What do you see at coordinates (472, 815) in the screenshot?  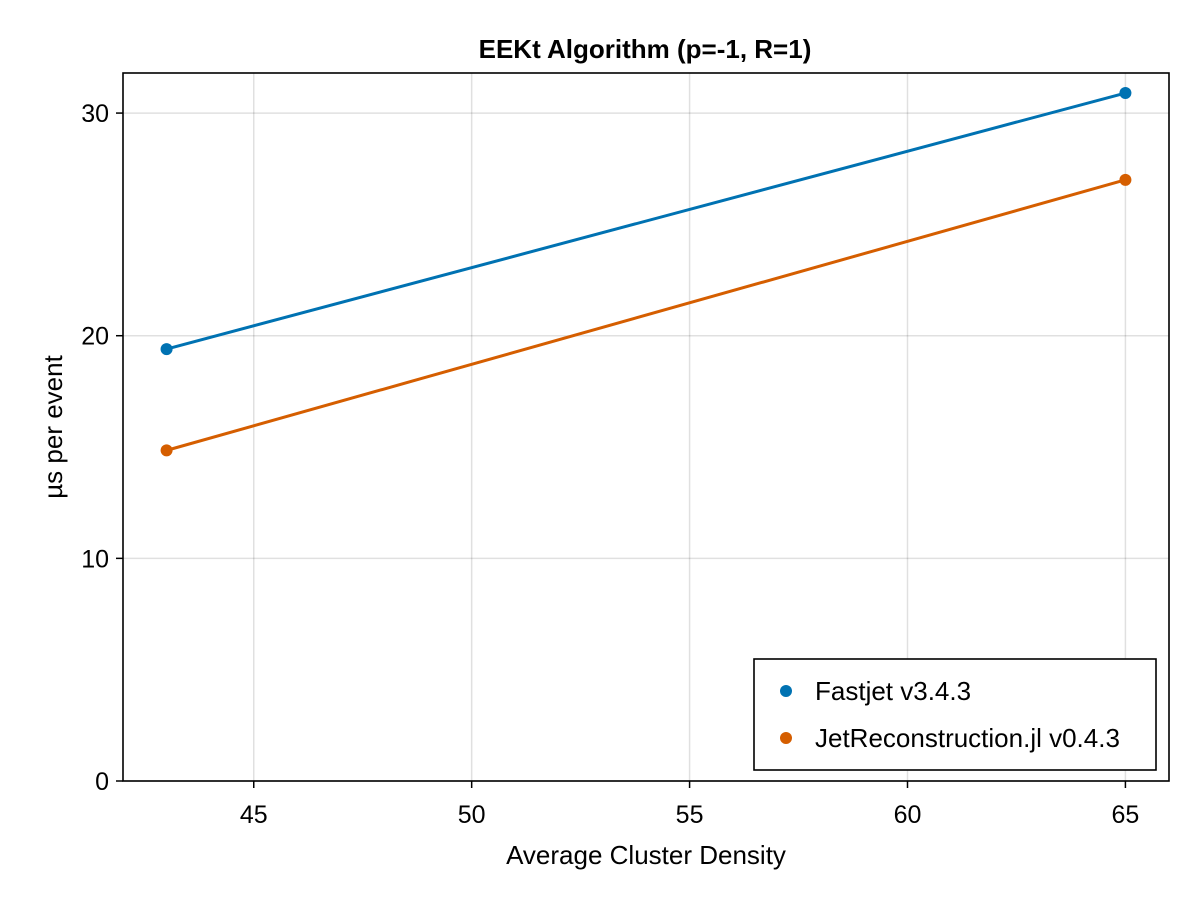 I see `x-tick-label: 50` at bounding box center [472, 815].